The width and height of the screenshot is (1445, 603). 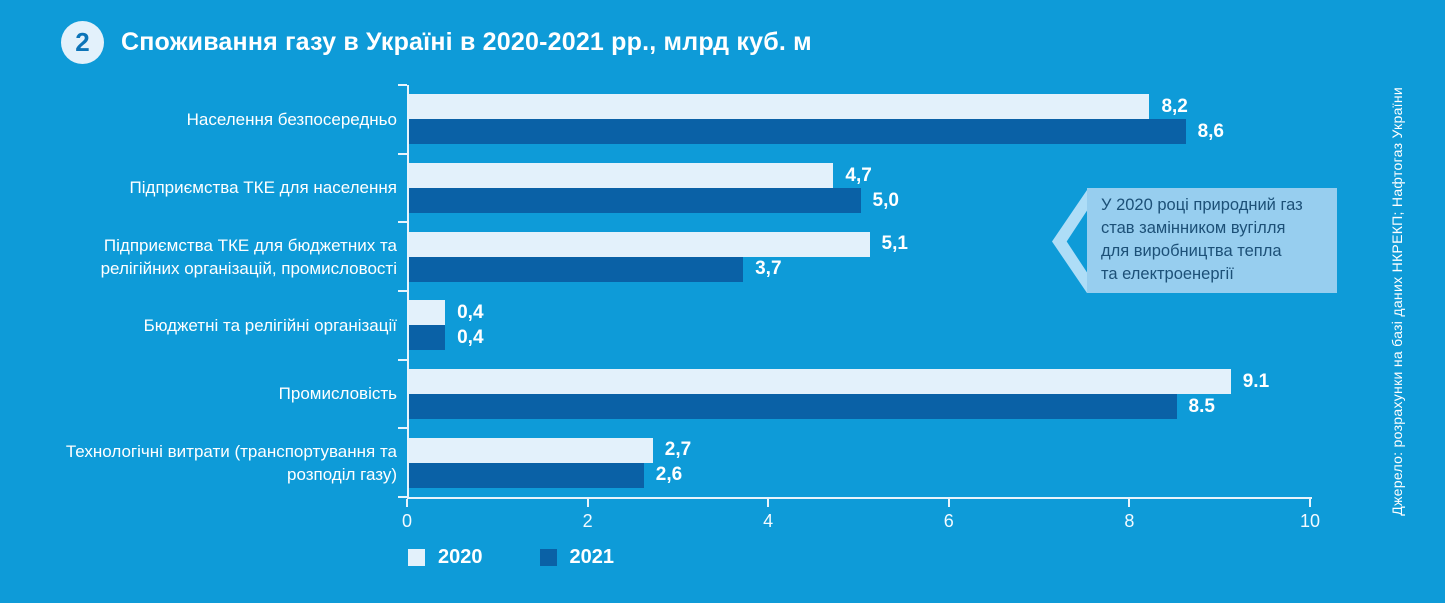 What do you see at coordinates (407, 521) in the screenshot?
I see `x-axis-tick-label: 0` at bounding box center [407, 521].